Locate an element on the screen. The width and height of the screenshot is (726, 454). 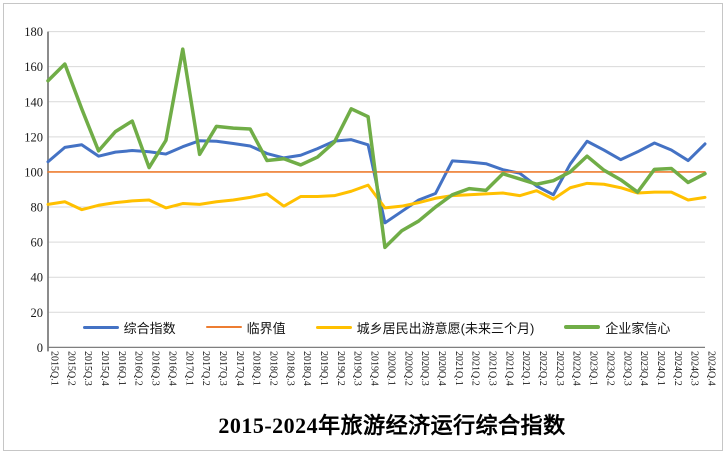
legend-item-composite-index: 综合指数 is located at coordinates (129, 327).